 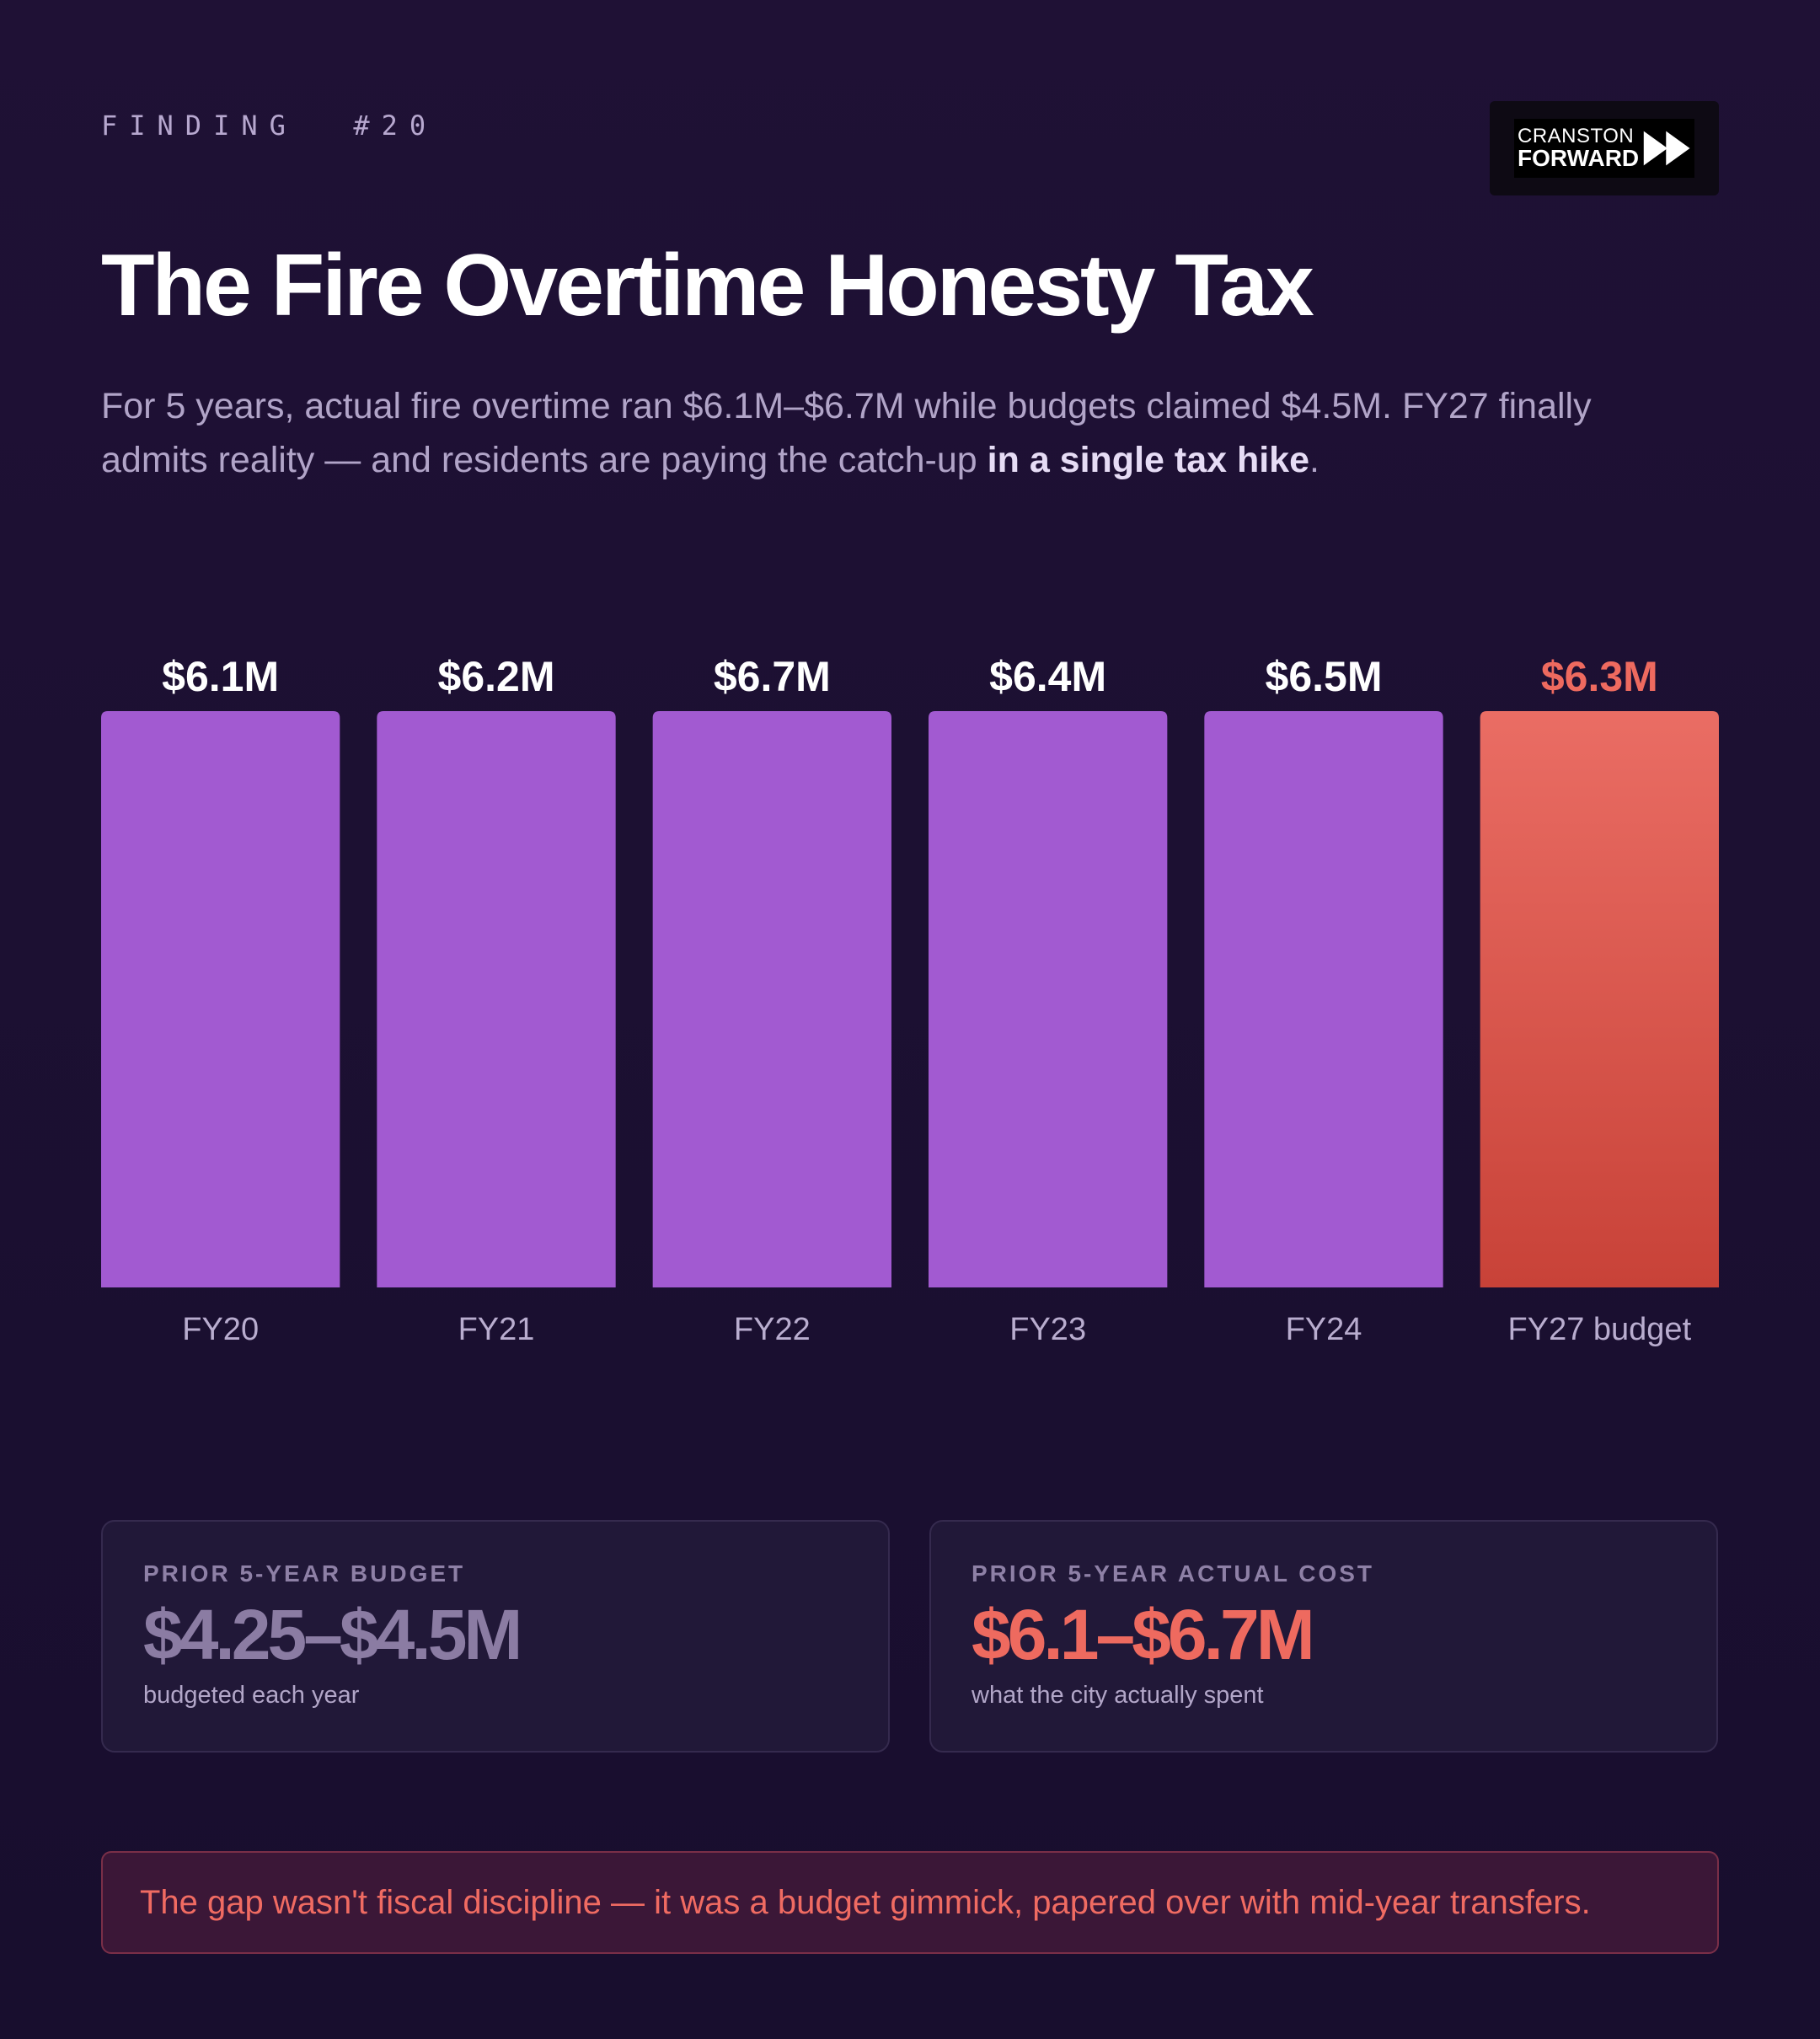 What do you see at coordinates (304, 1573) in the screenshot?
I see `budget-card-label: PRIOR 5-YEAR BUDGET` at bounding box center [304, 1573].